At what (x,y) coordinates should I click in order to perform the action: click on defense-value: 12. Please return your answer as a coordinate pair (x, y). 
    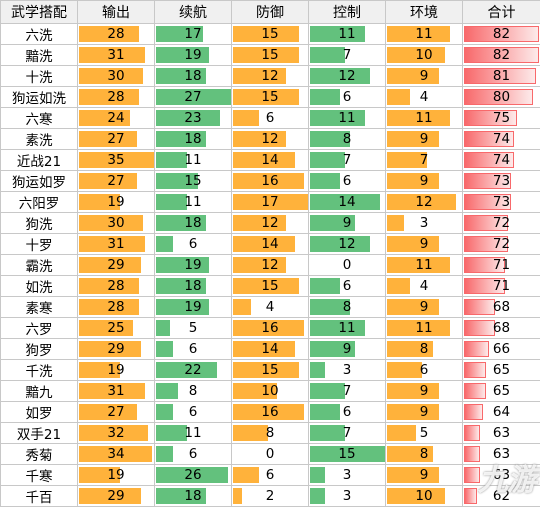
    Looking at the image, I should click on (270, 139).